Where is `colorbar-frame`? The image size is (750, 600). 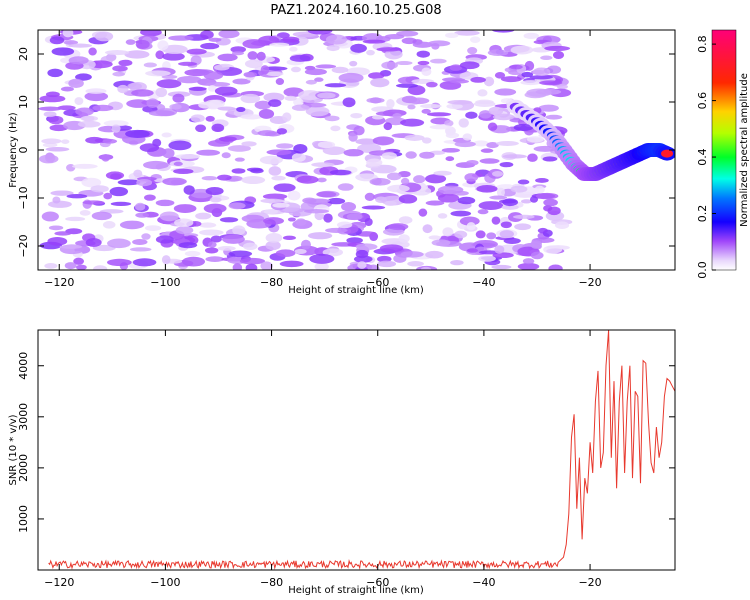 colorbar-frame is located at coordinates (724, 150).